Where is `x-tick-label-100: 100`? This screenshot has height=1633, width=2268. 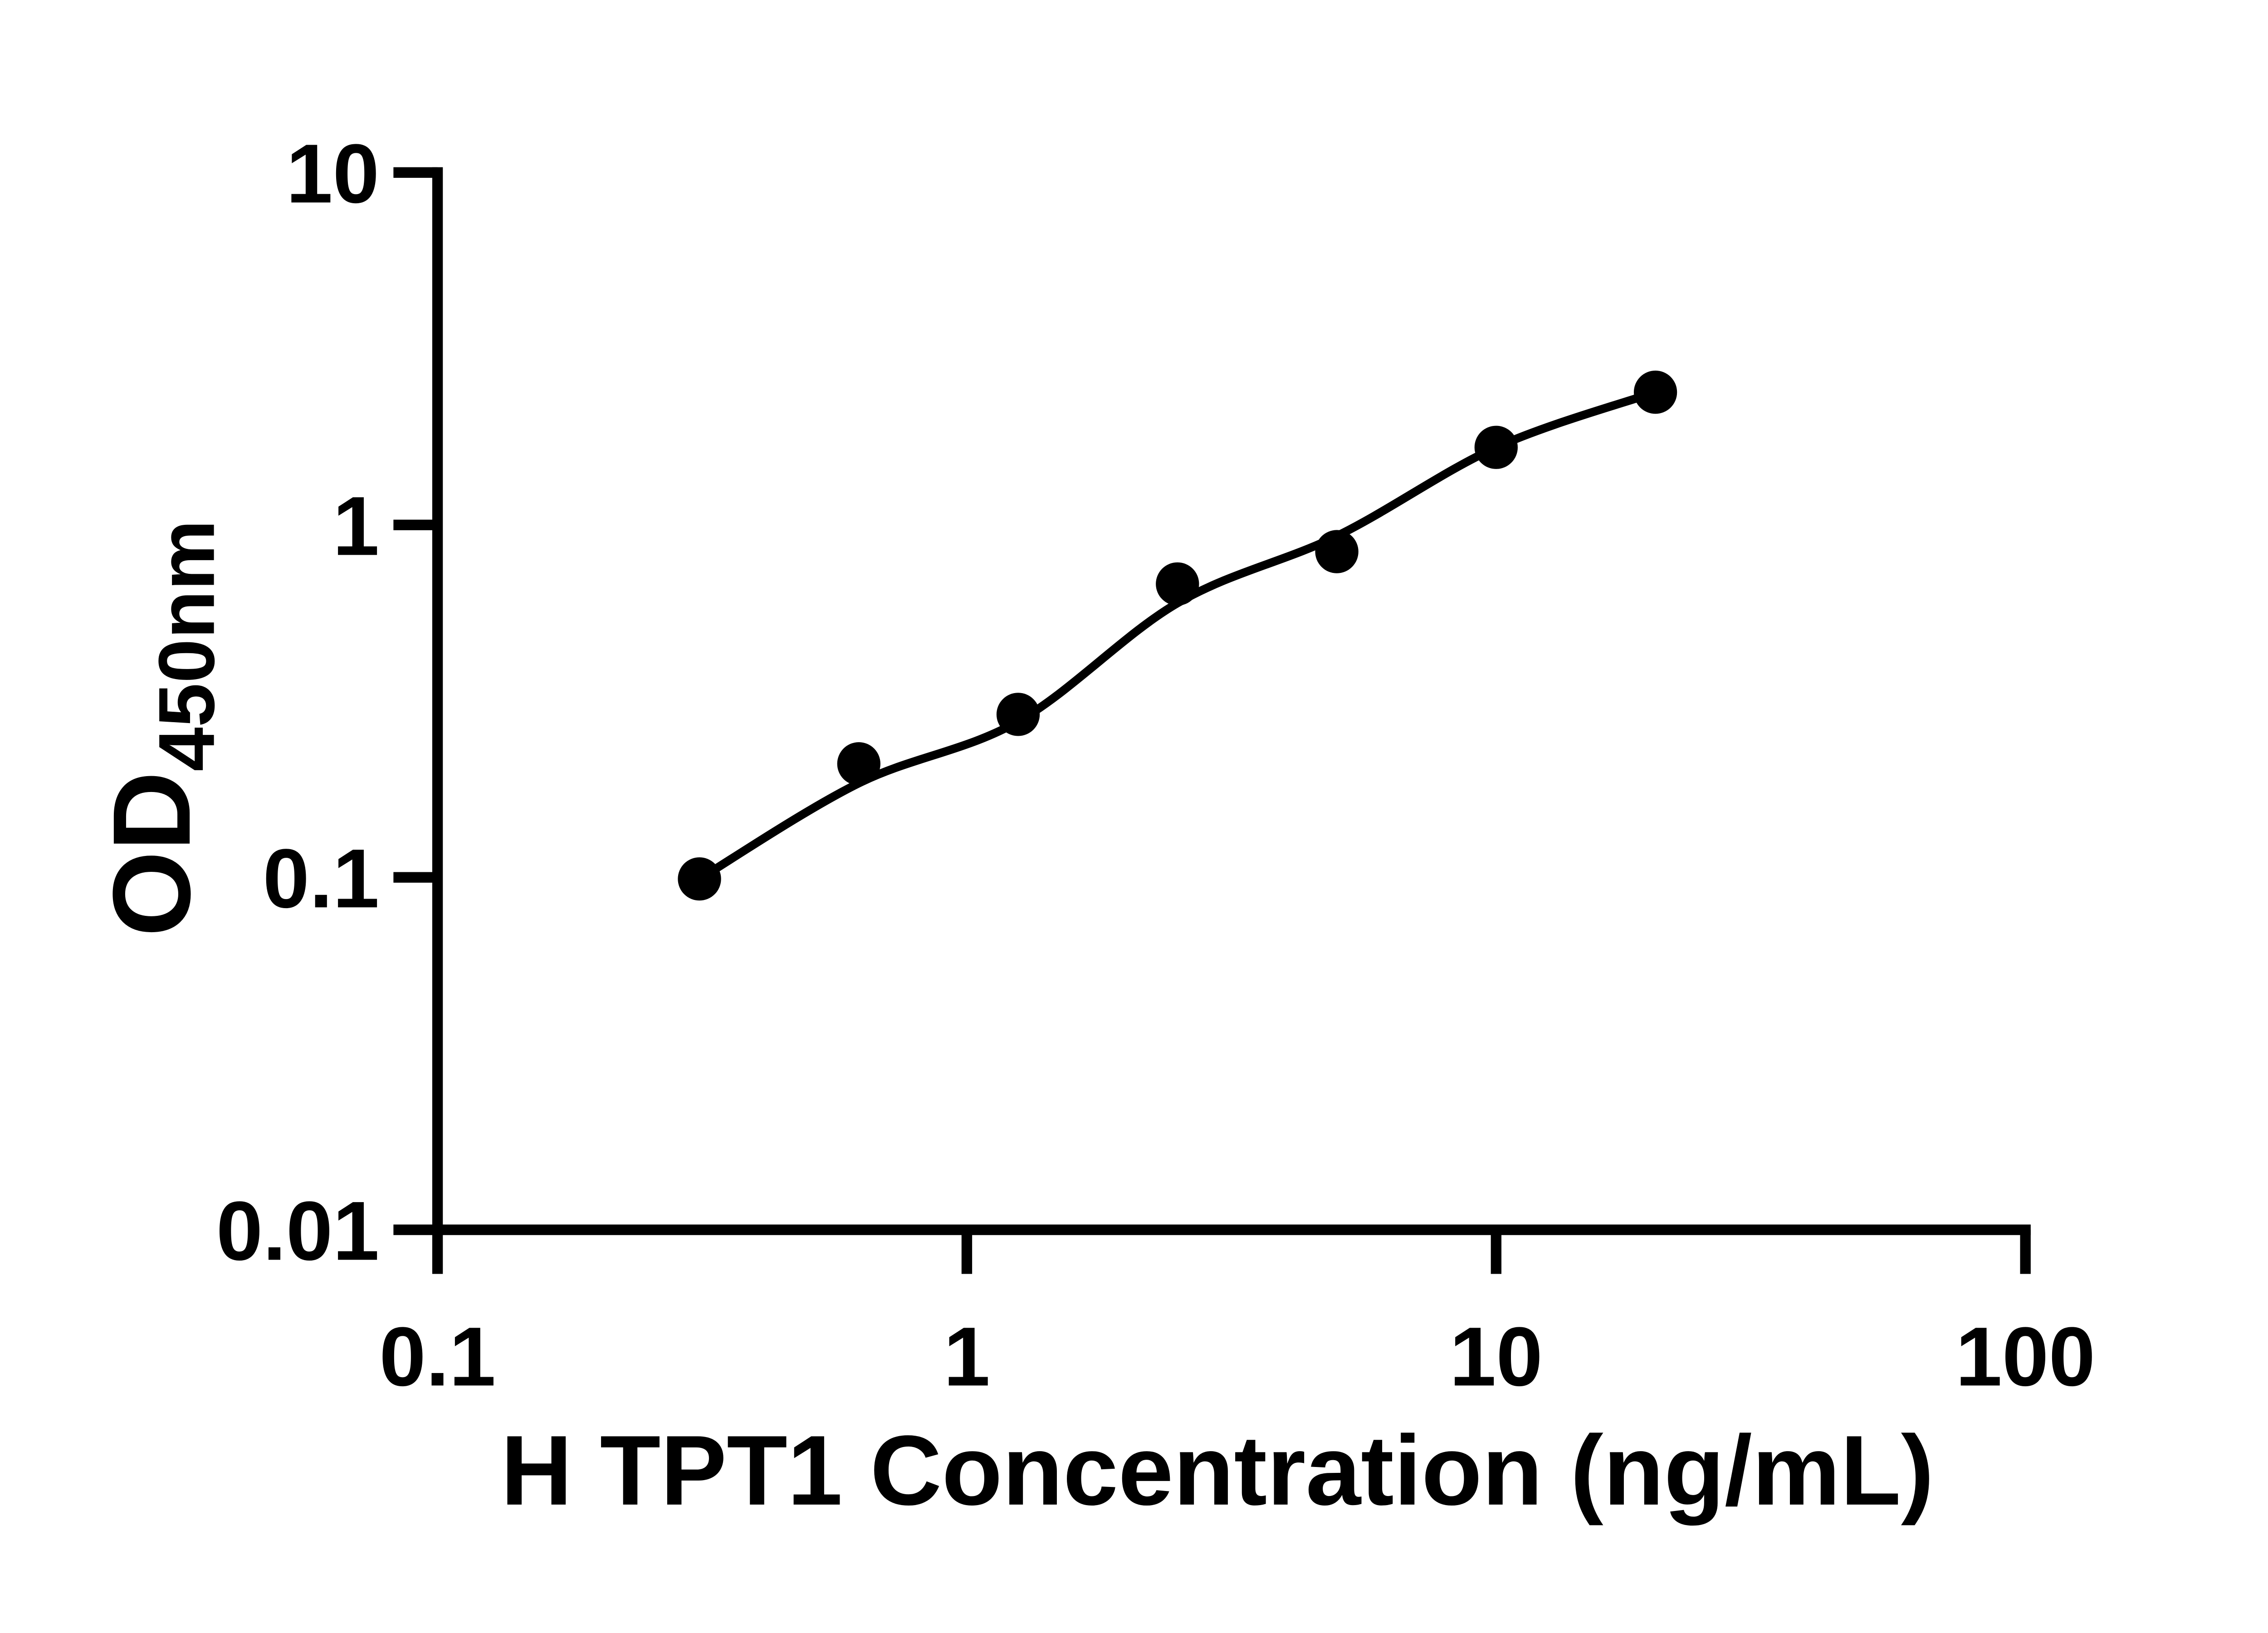
x-tick-label-100: 100 is located at coordinates (2025, 1356).